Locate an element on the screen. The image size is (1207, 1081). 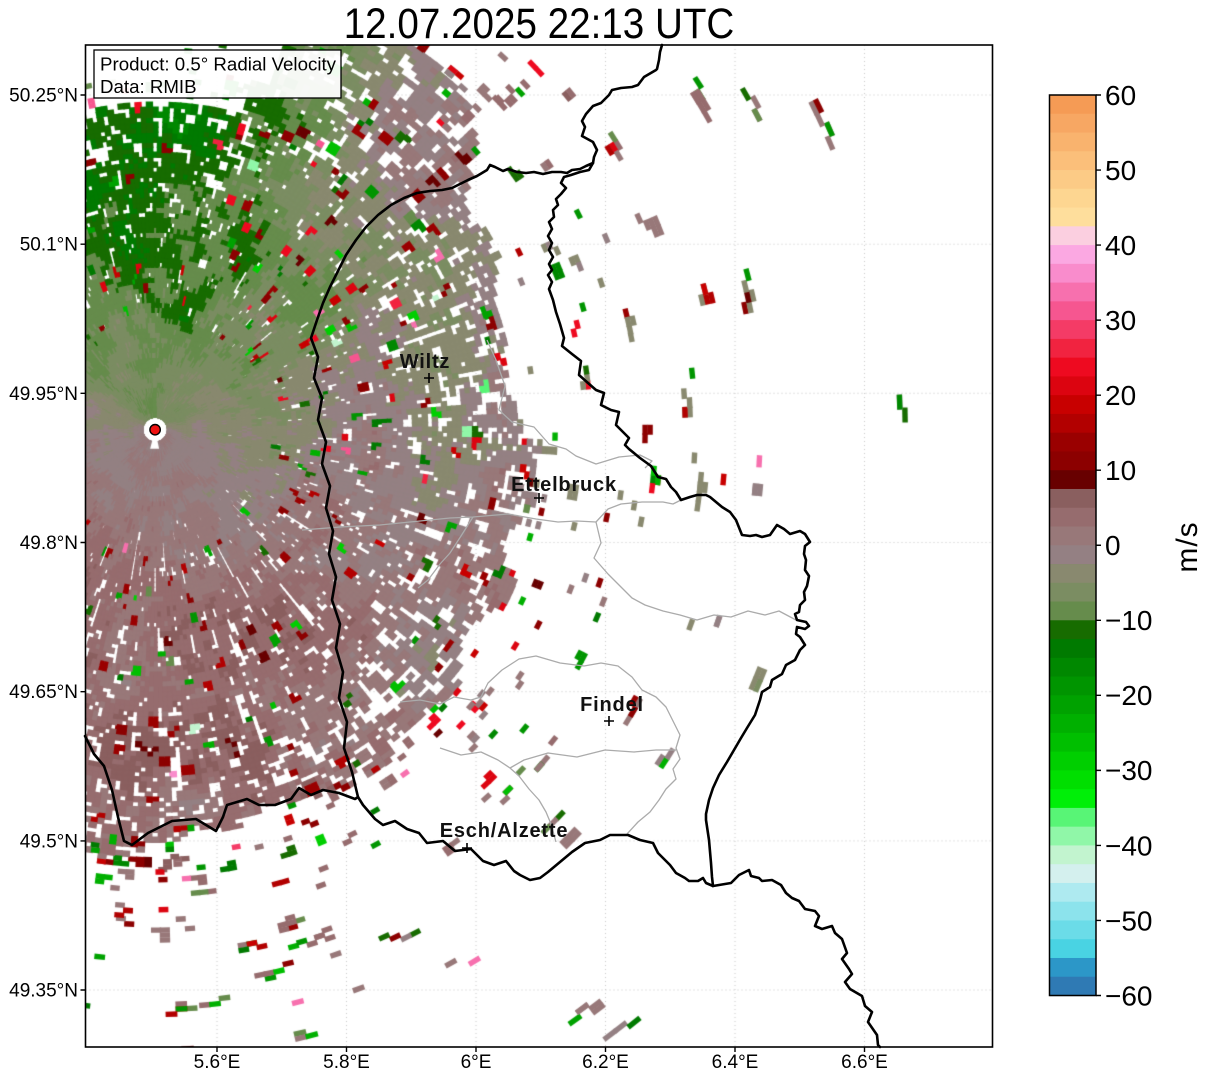
svg-text: 50 is located at coordinates (1120, 170).